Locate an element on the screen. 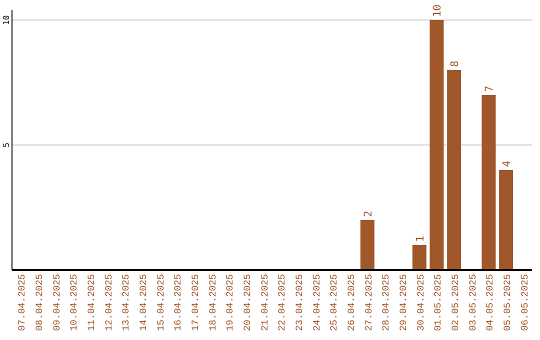  data-label: 8 is located at coordinates (455, 63).